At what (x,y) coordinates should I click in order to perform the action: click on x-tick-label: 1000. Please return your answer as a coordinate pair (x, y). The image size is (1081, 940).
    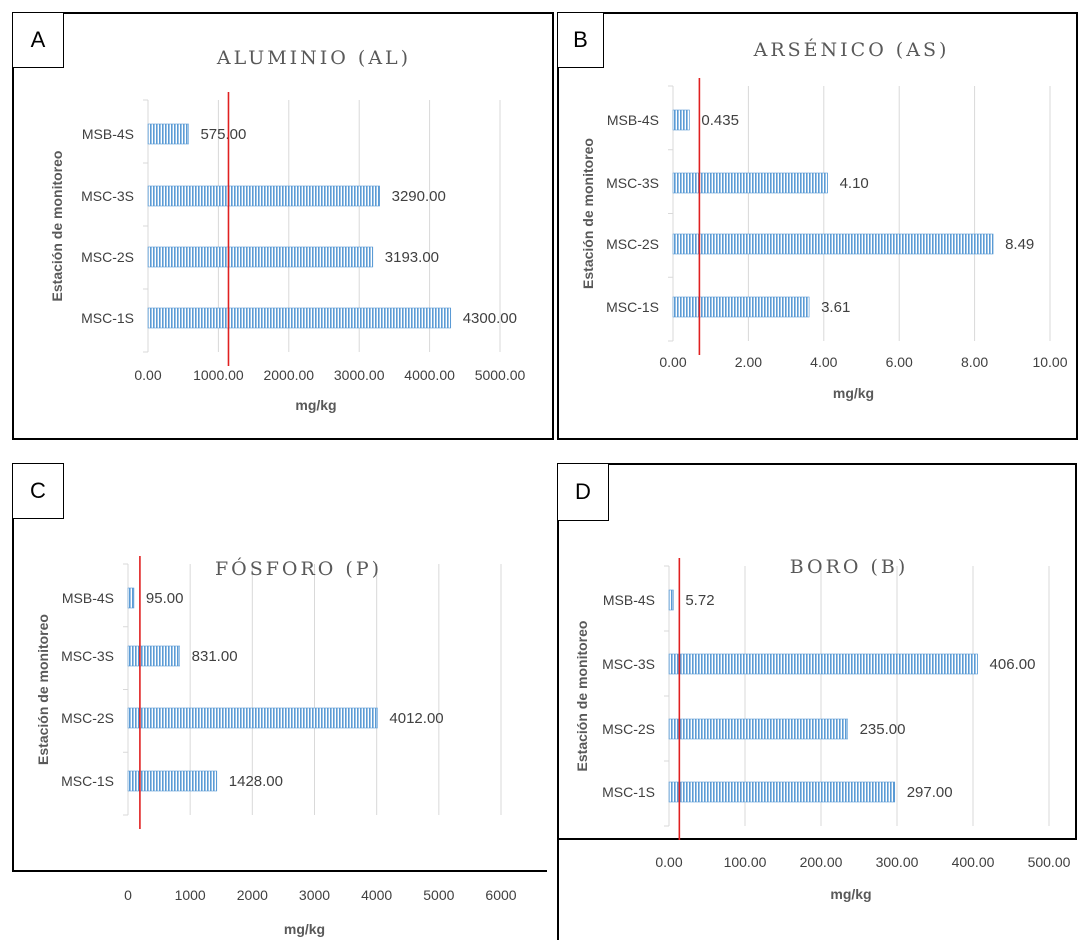
    Looking at the image, I should click on (190, 895).